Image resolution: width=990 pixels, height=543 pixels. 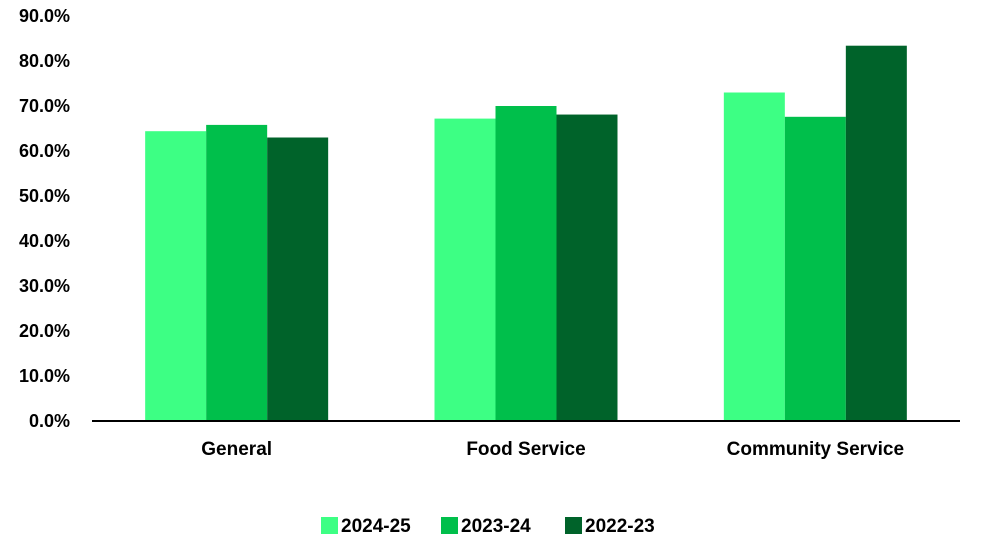 I want to click on legend: 2024-25 2023-24 2022-23, so click(x=488, y=526).